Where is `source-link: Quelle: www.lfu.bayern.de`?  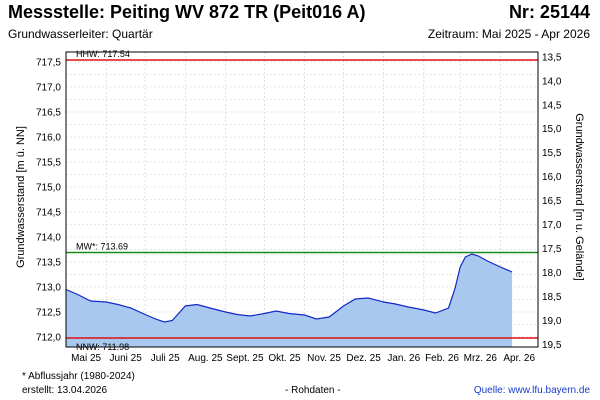 source-link: Quelle: www.lfu.bayern.de is located at coordinates (531, 390).